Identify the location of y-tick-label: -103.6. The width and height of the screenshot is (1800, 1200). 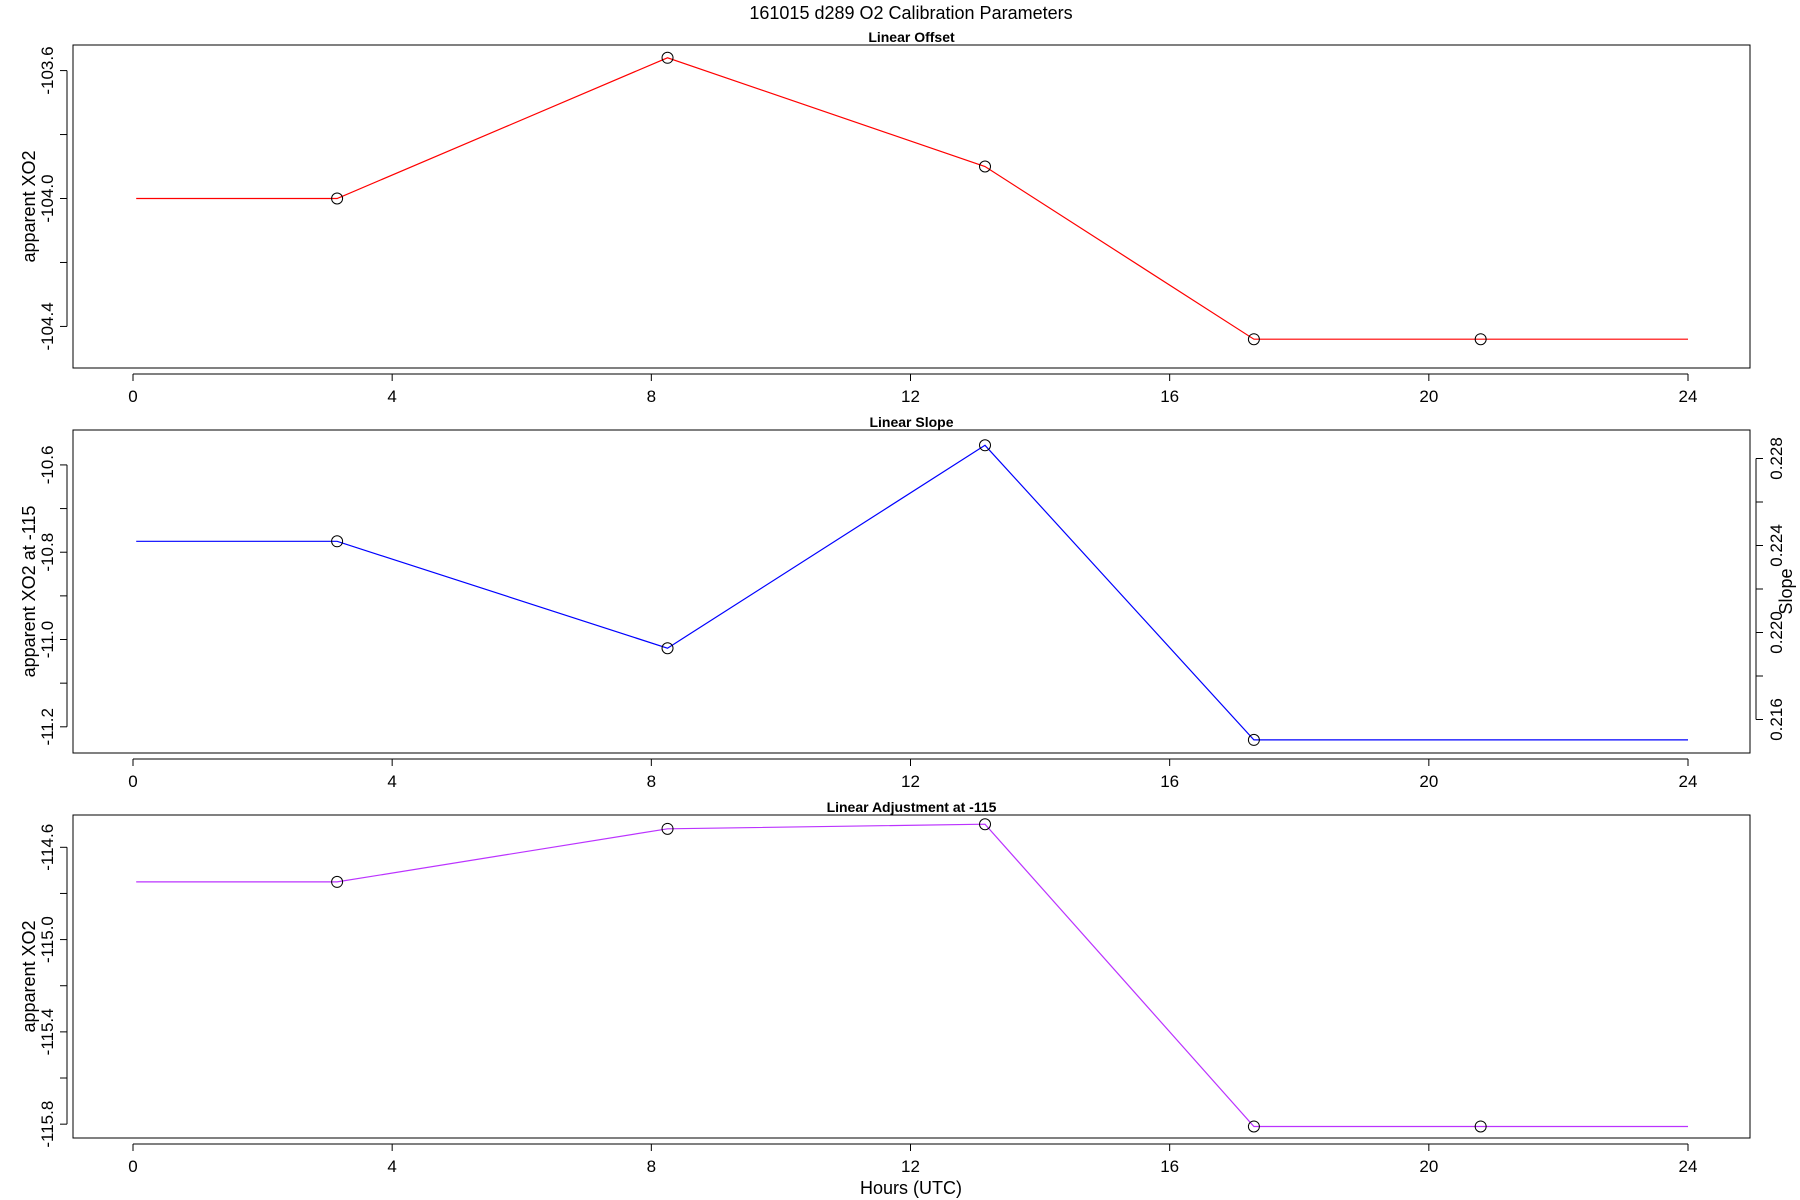
(47, 70).